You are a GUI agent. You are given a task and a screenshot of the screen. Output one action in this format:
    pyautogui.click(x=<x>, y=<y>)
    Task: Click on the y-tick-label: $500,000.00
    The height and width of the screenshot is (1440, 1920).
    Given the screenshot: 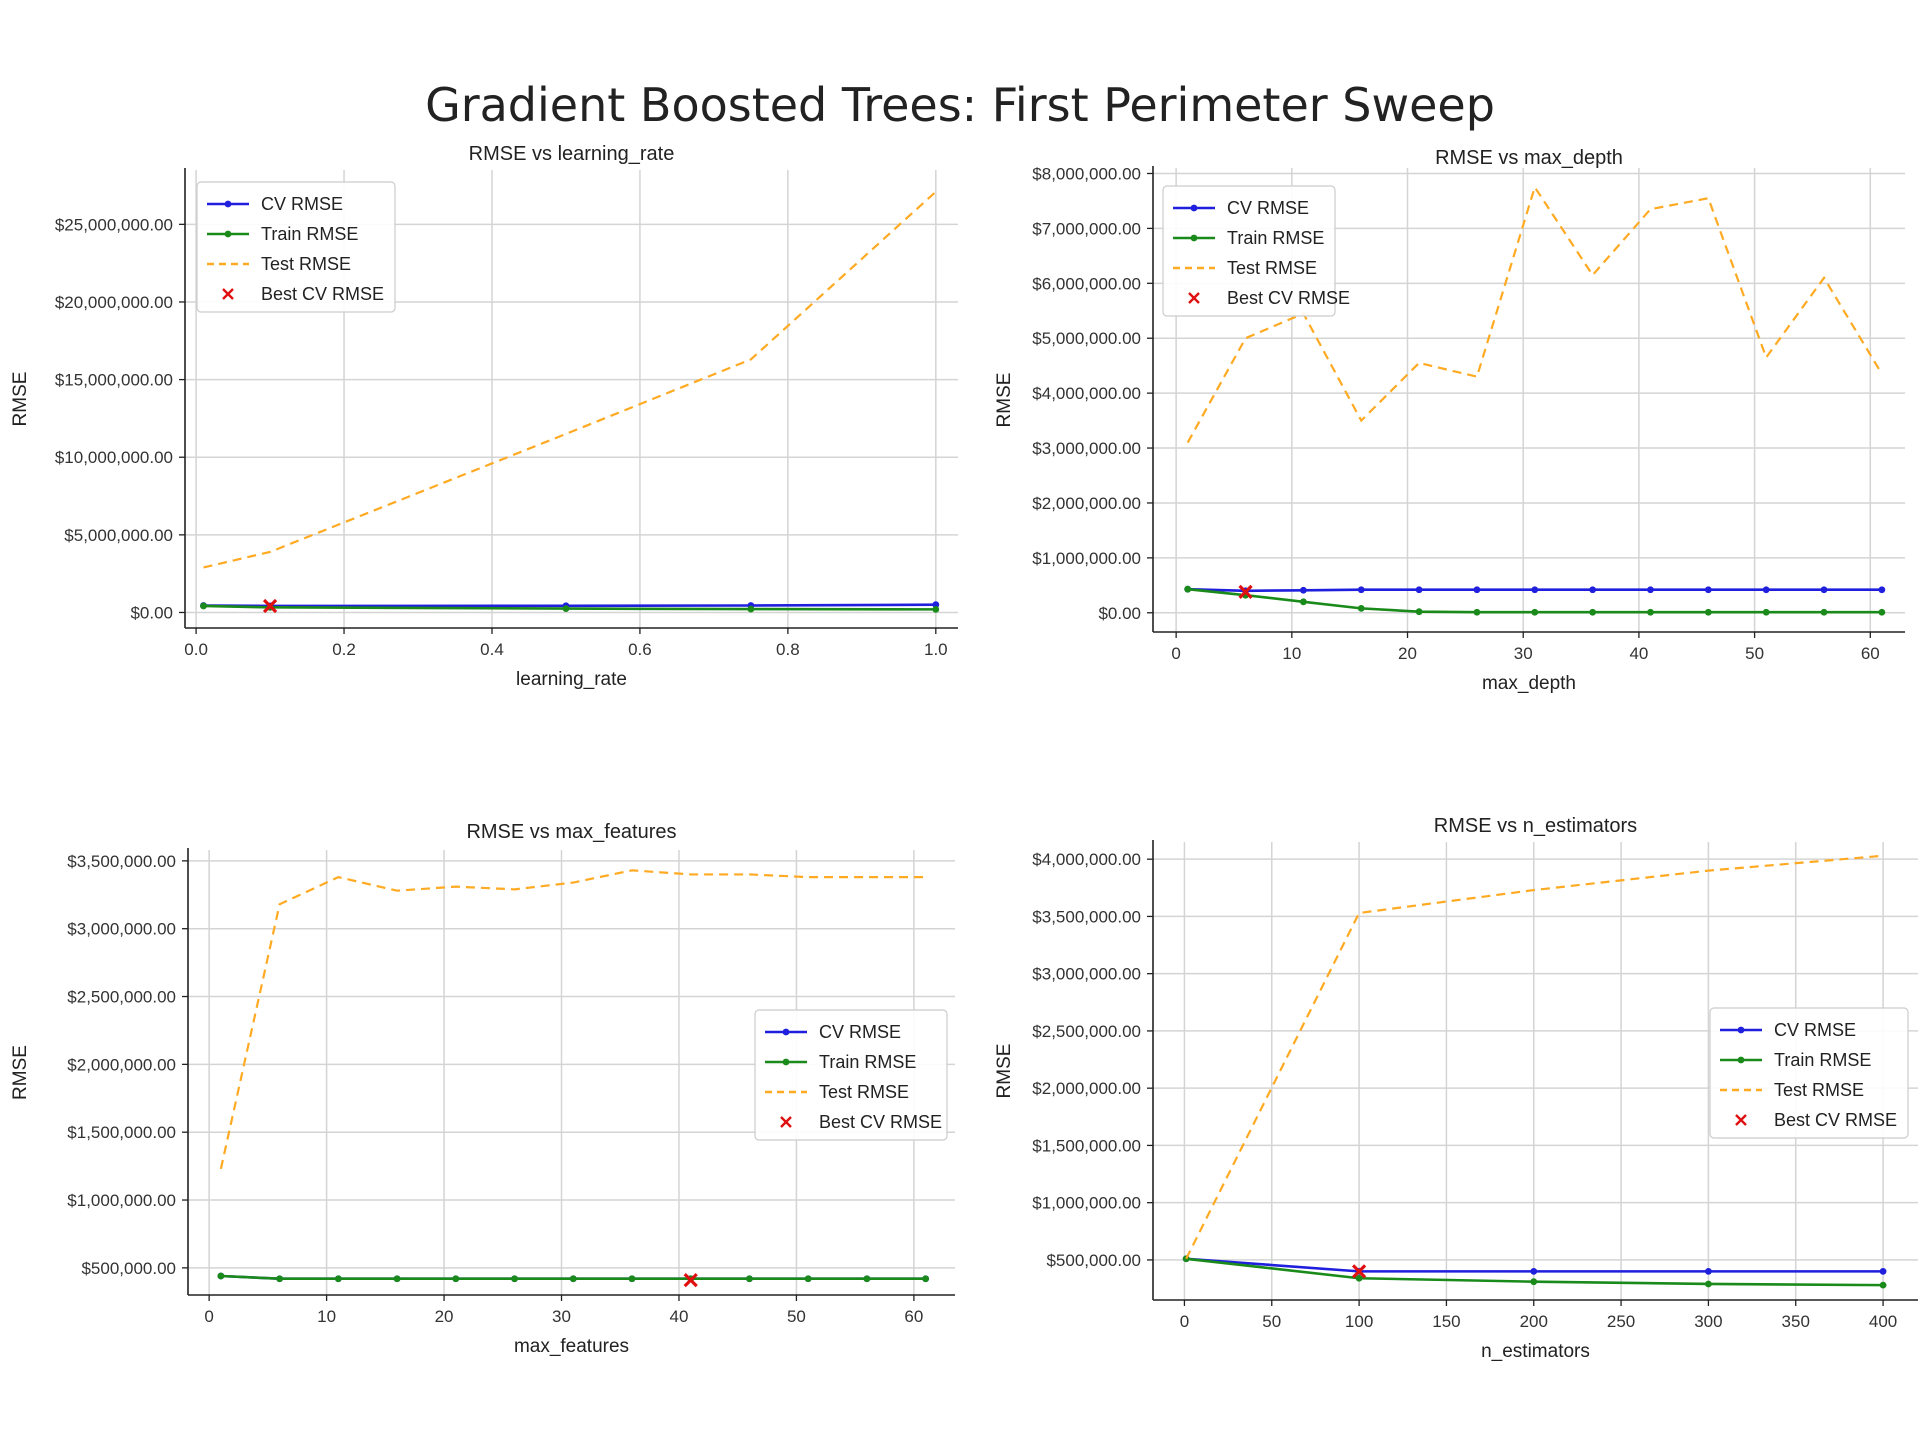 What is the action you would take?
    pyautogui.click(x=128, y=1268)
    